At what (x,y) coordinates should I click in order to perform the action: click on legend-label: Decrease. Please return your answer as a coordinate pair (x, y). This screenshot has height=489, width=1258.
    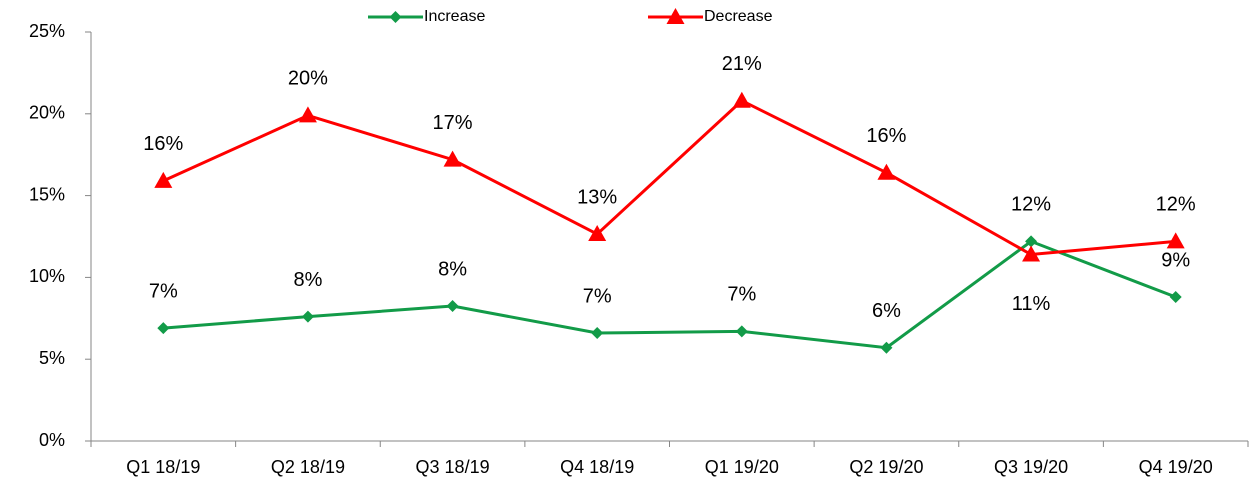
    Looking at the image, I should click on (738, 16).